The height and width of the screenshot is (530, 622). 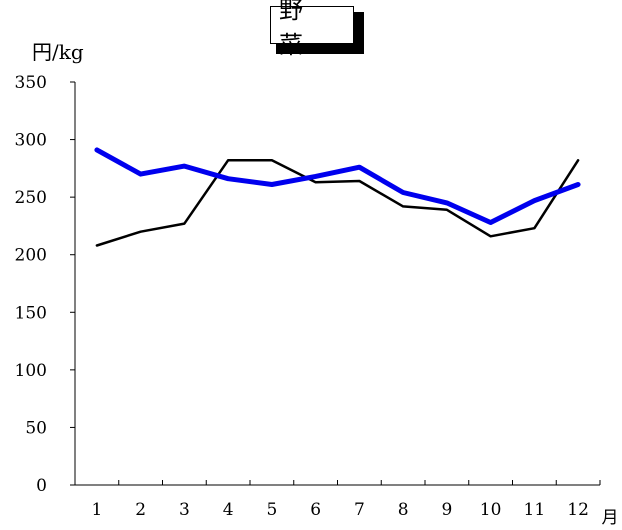 What do you see at coordinates (31, 83) in the screenshot?
I see `y-tick-label: 350` at bounding box center [31, 83].